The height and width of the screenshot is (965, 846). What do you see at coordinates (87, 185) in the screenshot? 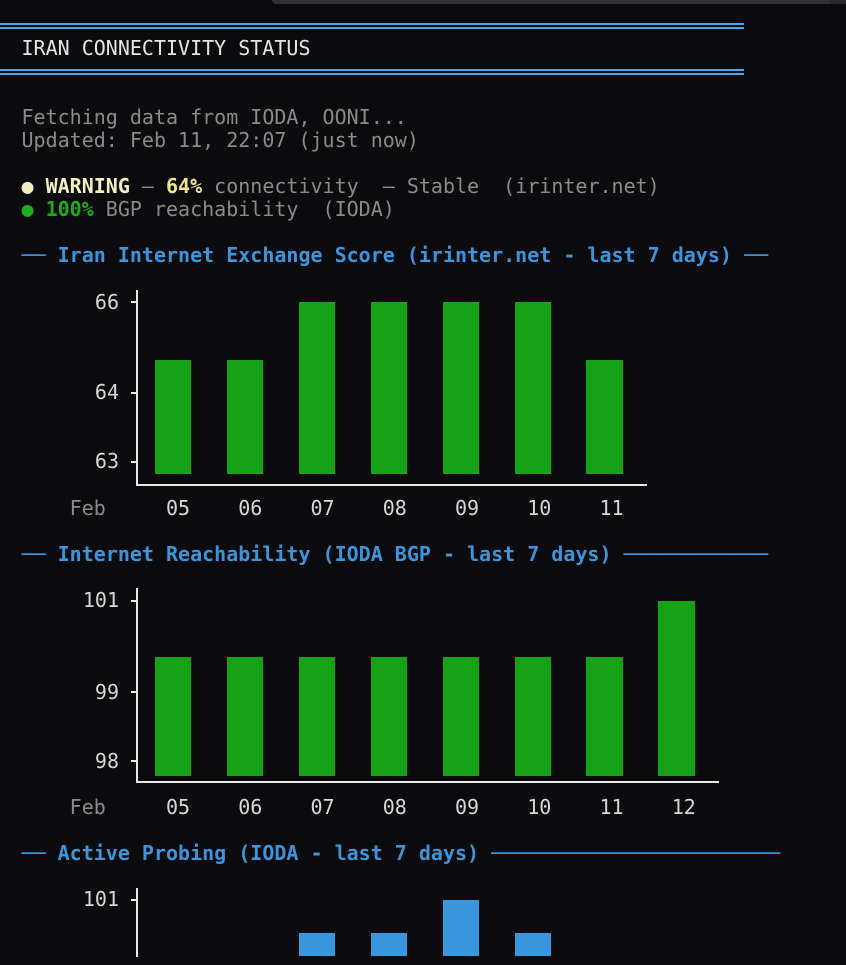
I see `warning-line-segment-1: WARNING` at bounding box center [87, 185].